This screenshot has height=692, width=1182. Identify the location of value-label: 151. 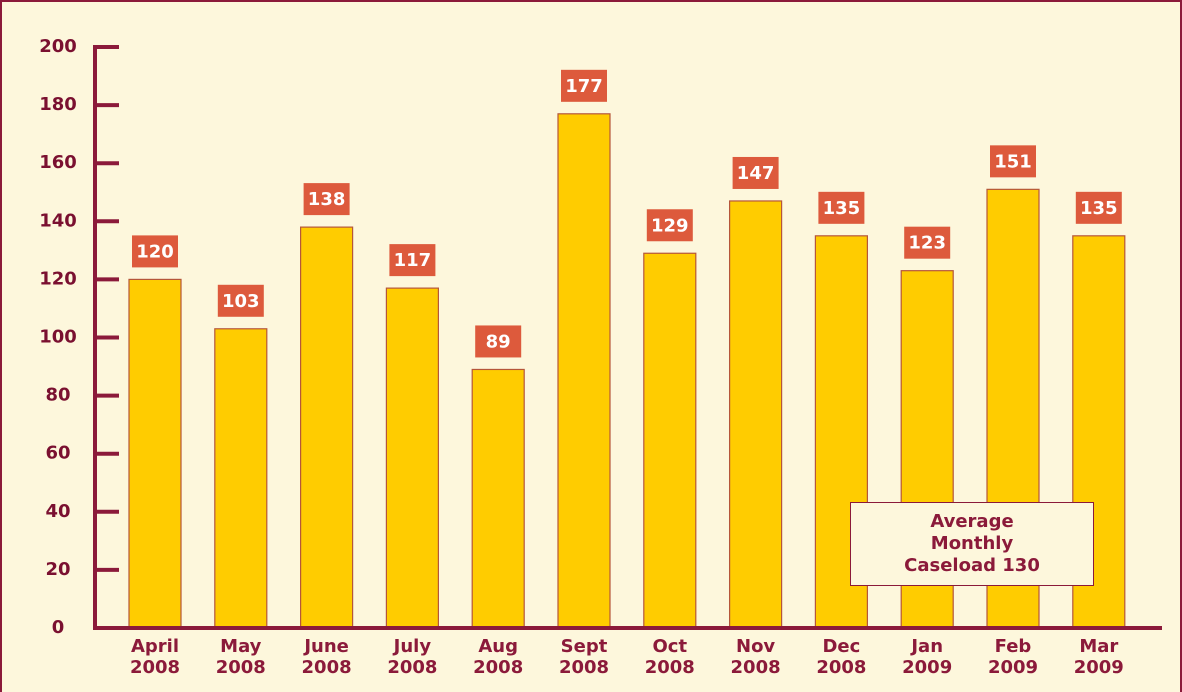
(1013, 161).